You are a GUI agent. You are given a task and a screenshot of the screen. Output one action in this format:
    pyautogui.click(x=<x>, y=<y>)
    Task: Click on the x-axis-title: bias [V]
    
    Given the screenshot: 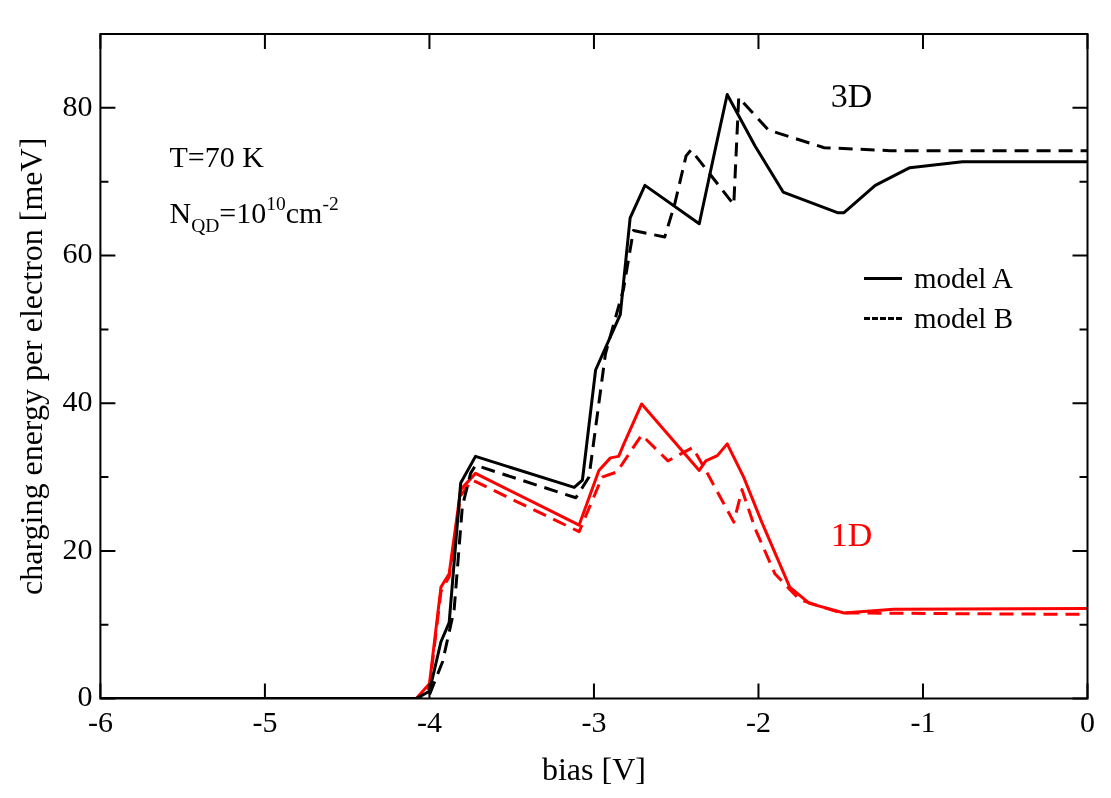 What is the action you would take?
    pyautogui.click(x=593, y=769)
    